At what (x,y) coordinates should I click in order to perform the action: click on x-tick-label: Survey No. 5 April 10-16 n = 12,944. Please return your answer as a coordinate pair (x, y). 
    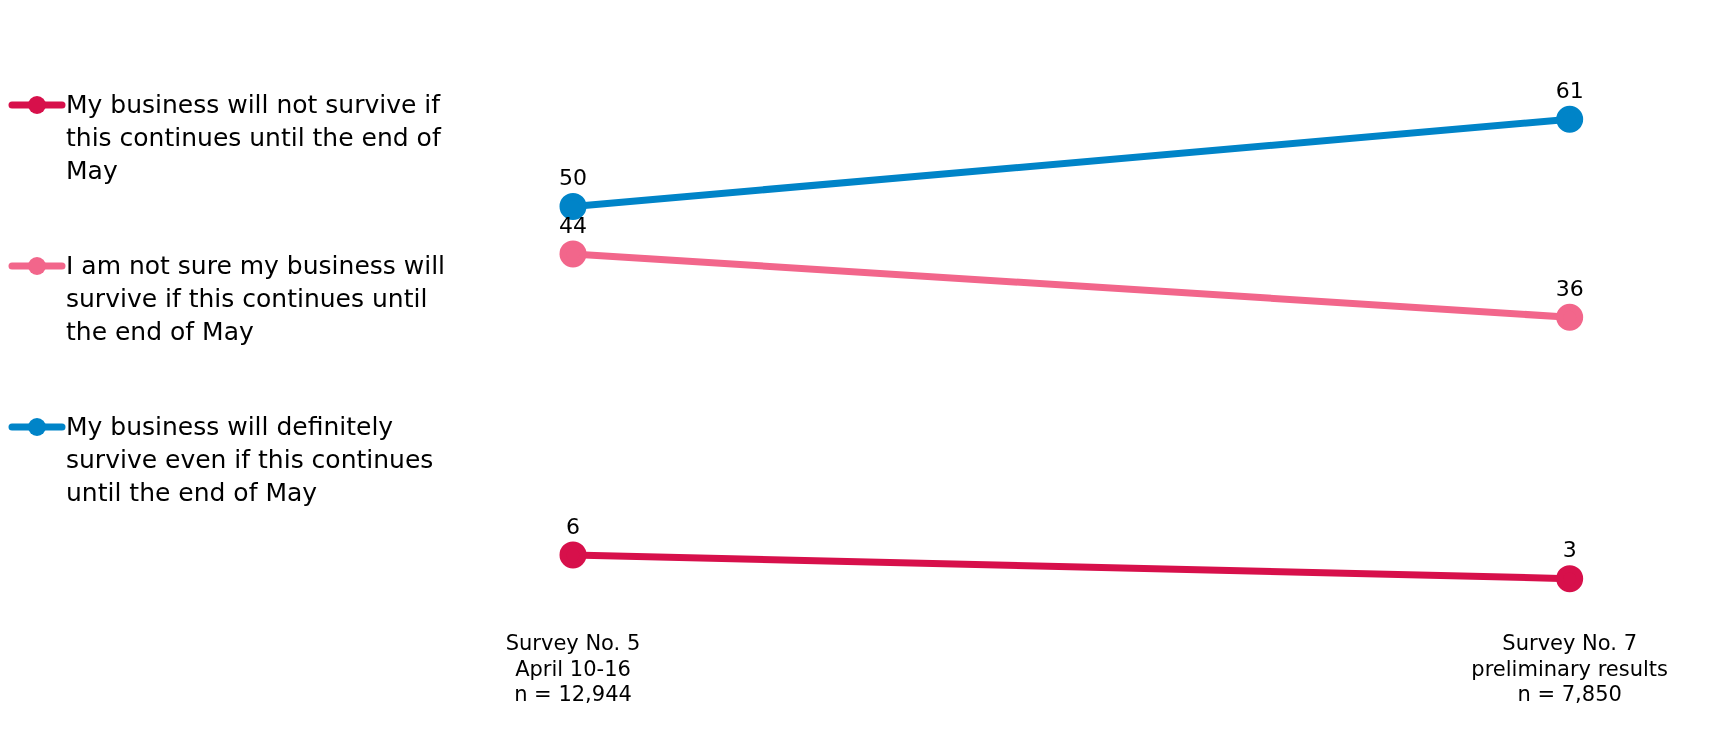
    Looking at the image, I should click on (573, 668).